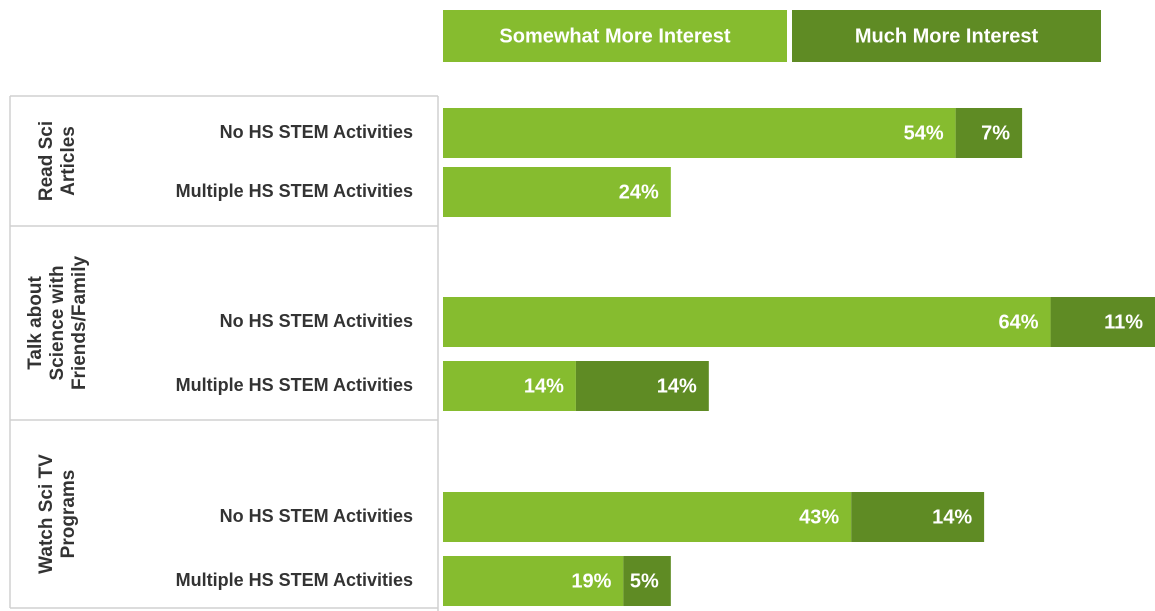 This screenshot has width=1155, height=611. Describe the element at coordinates (924, 133) in the screenshot. I see `value-label: 54%` at that location.